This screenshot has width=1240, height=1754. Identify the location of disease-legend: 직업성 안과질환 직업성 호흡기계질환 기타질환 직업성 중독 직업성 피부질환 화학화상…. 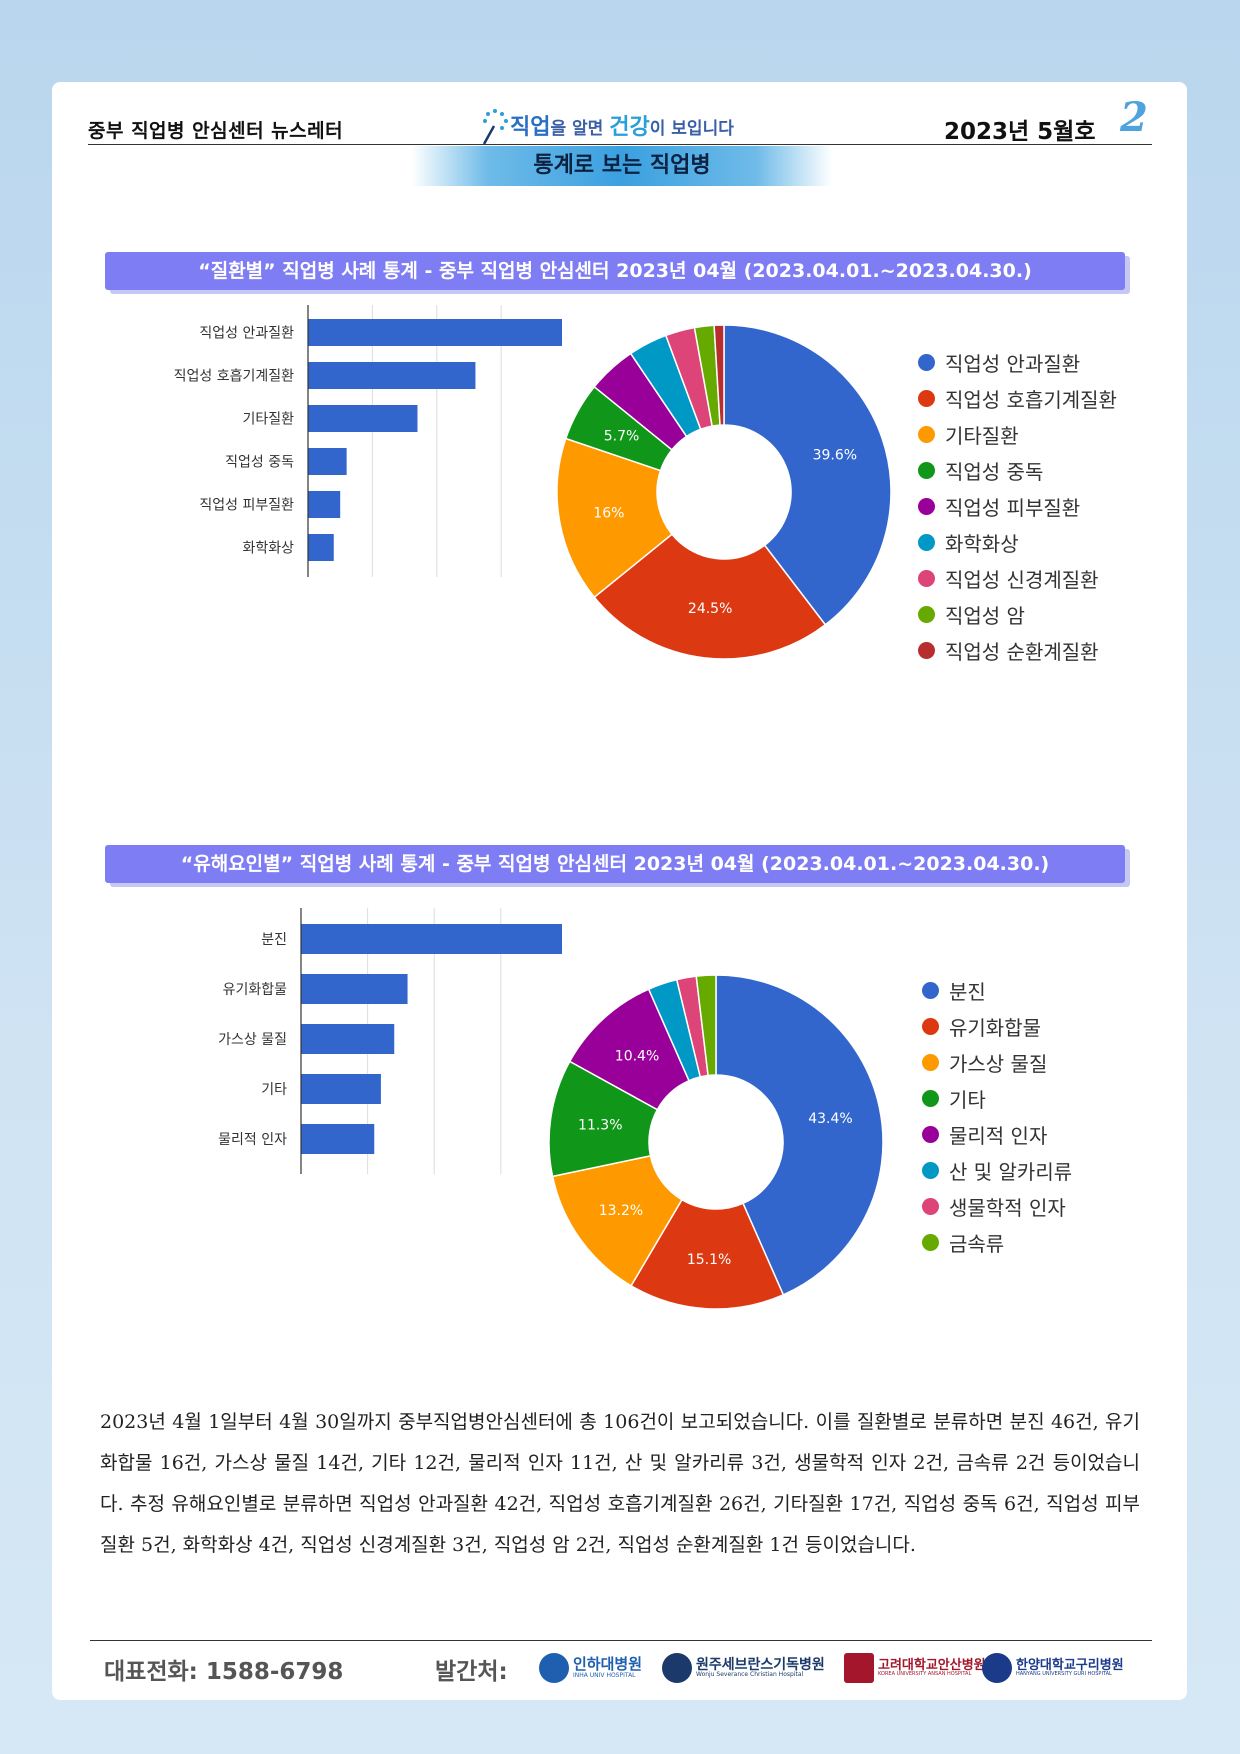
(1017, 506).